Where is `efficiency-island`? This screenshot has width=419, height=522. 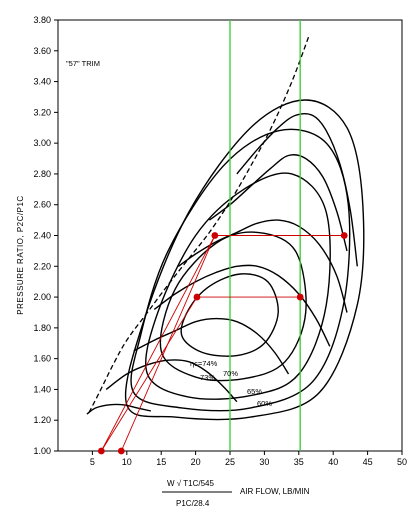
efficiency-island is located at coordinates (233, 306).